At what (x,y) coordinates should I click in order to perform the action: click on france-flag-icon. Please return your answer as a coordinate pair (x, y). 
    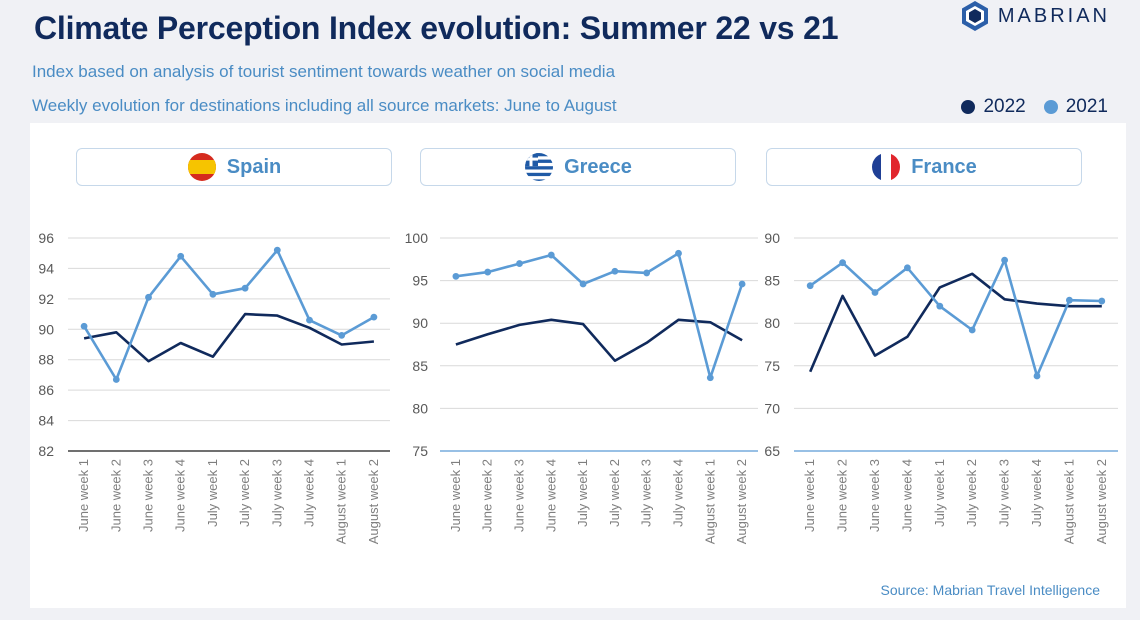
    Looking at the image, I should click on (886, 167).